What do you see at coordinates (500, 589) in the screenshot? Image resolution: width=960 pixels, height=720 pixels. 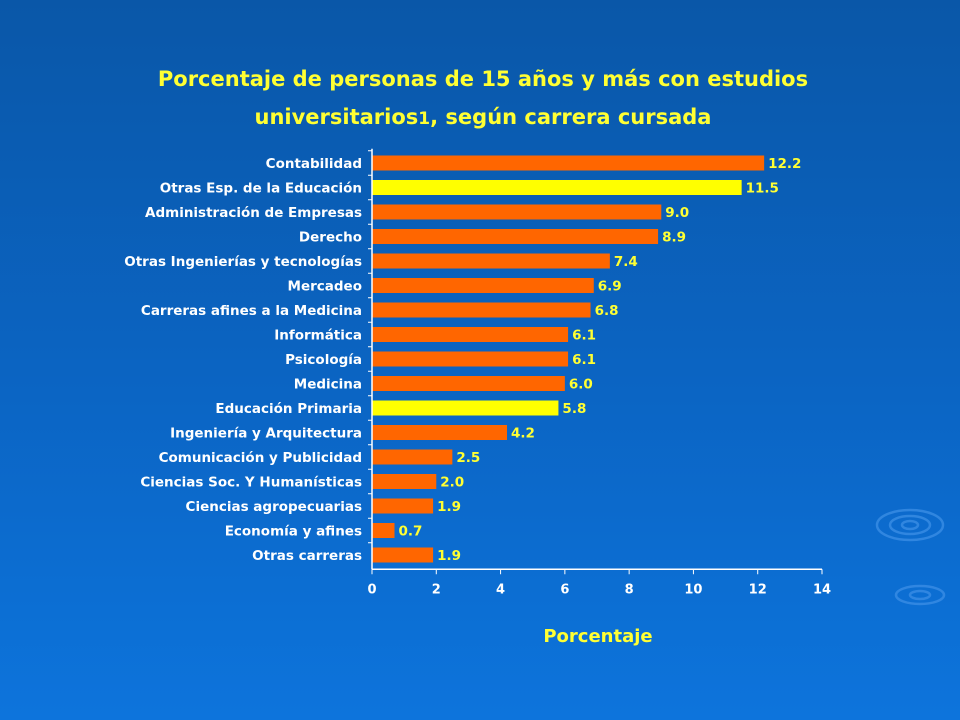 I see `x-tick-label: 4` at bounding box center [500, 589].